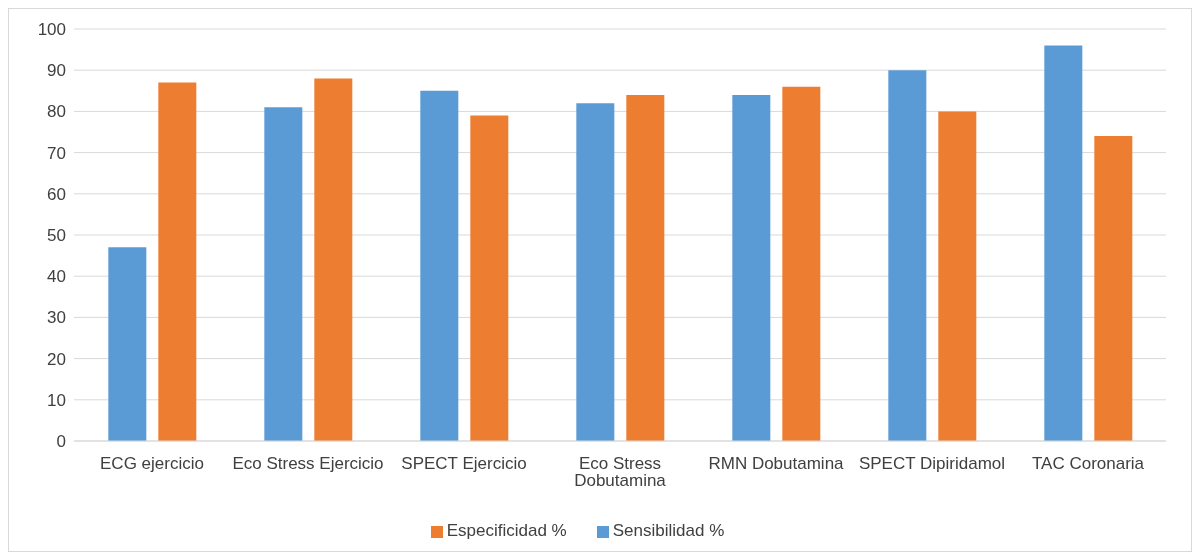 The width and height of the screenshot is (1200, 560). What do you see at coordinates (56, 236) in the screenshot?
I see `y-tick-label: 50` at bounding box center [56, 236].